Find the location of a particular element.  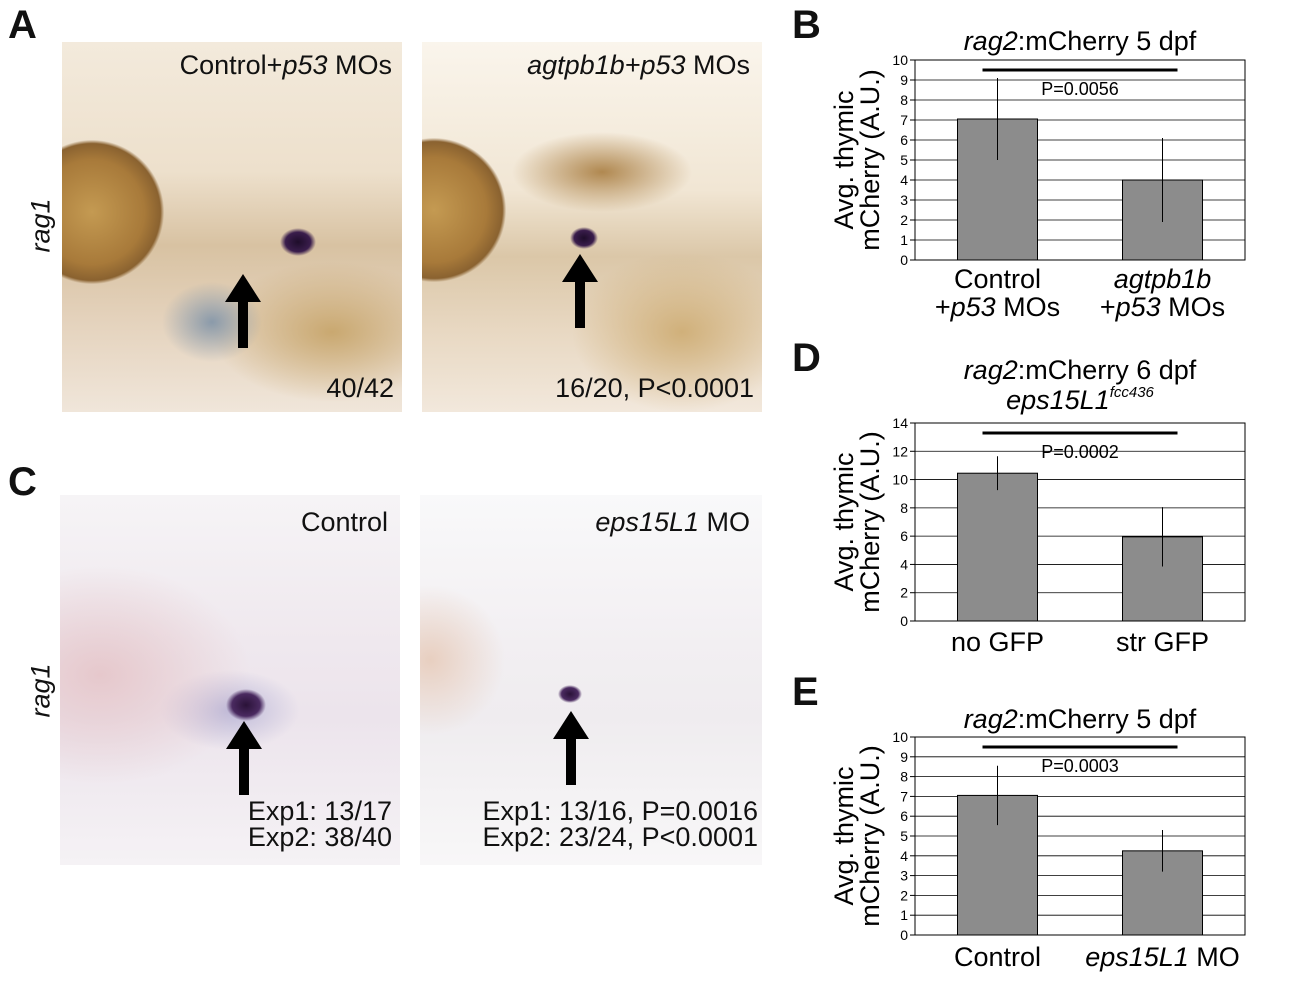

p-value-label: P=0.0002 is located at coordinates (1080, 452).